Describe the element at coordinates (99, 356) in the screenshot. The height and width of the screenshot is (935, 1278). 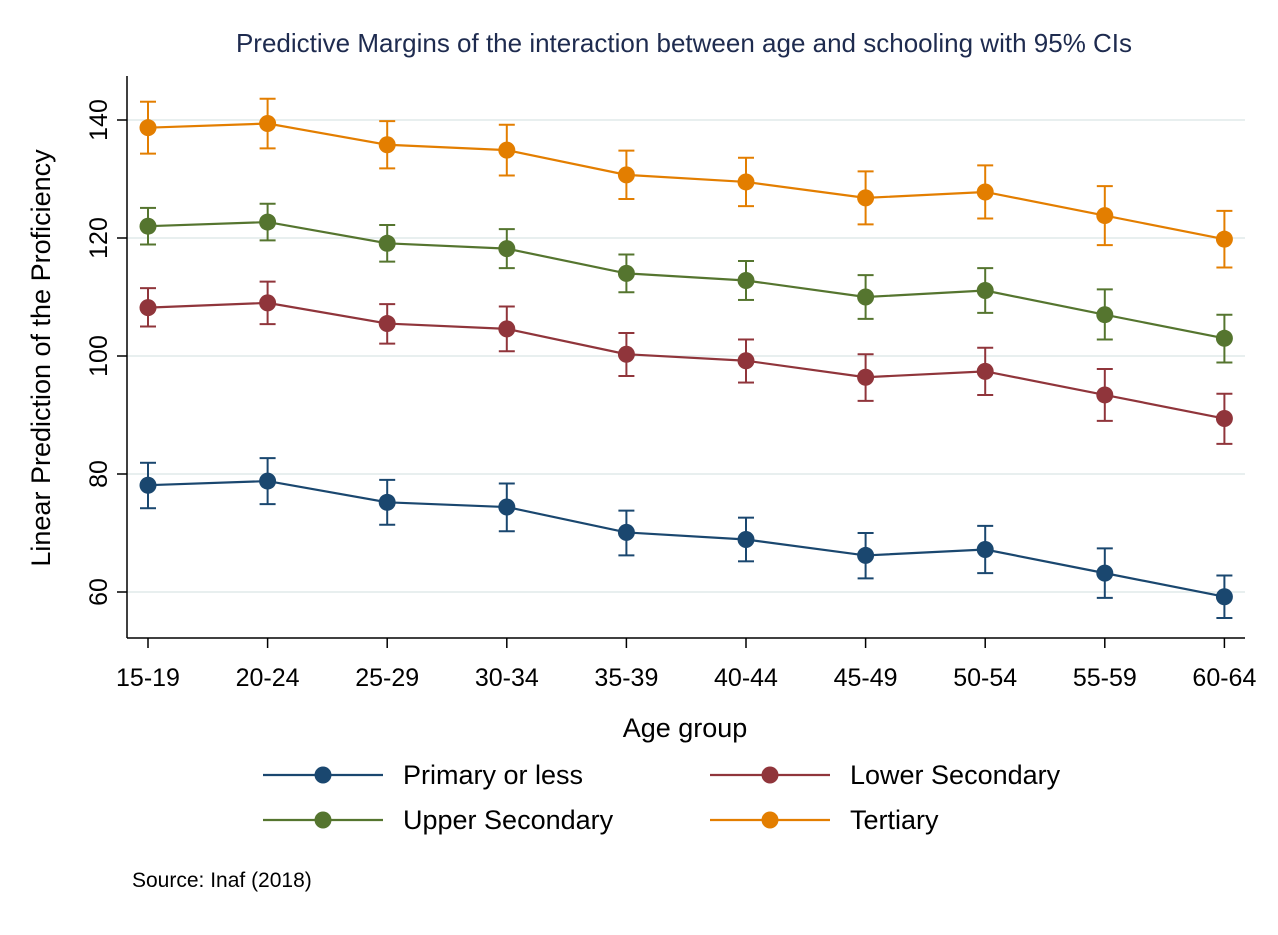
I see `y-tick-label: 100` at that location.